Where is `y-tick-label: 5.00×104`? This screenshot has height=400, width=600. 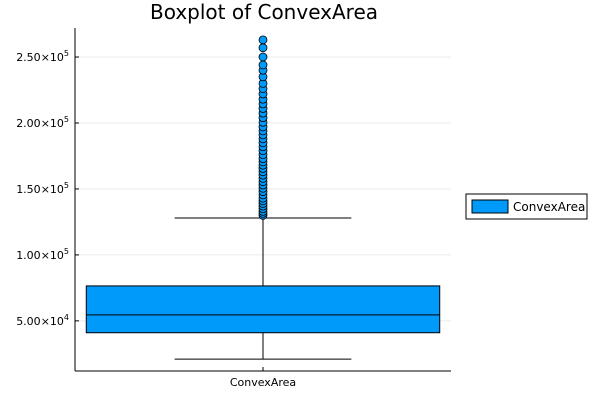 y-tick-label: 5.00×104 is located at coordinates (42, 320).